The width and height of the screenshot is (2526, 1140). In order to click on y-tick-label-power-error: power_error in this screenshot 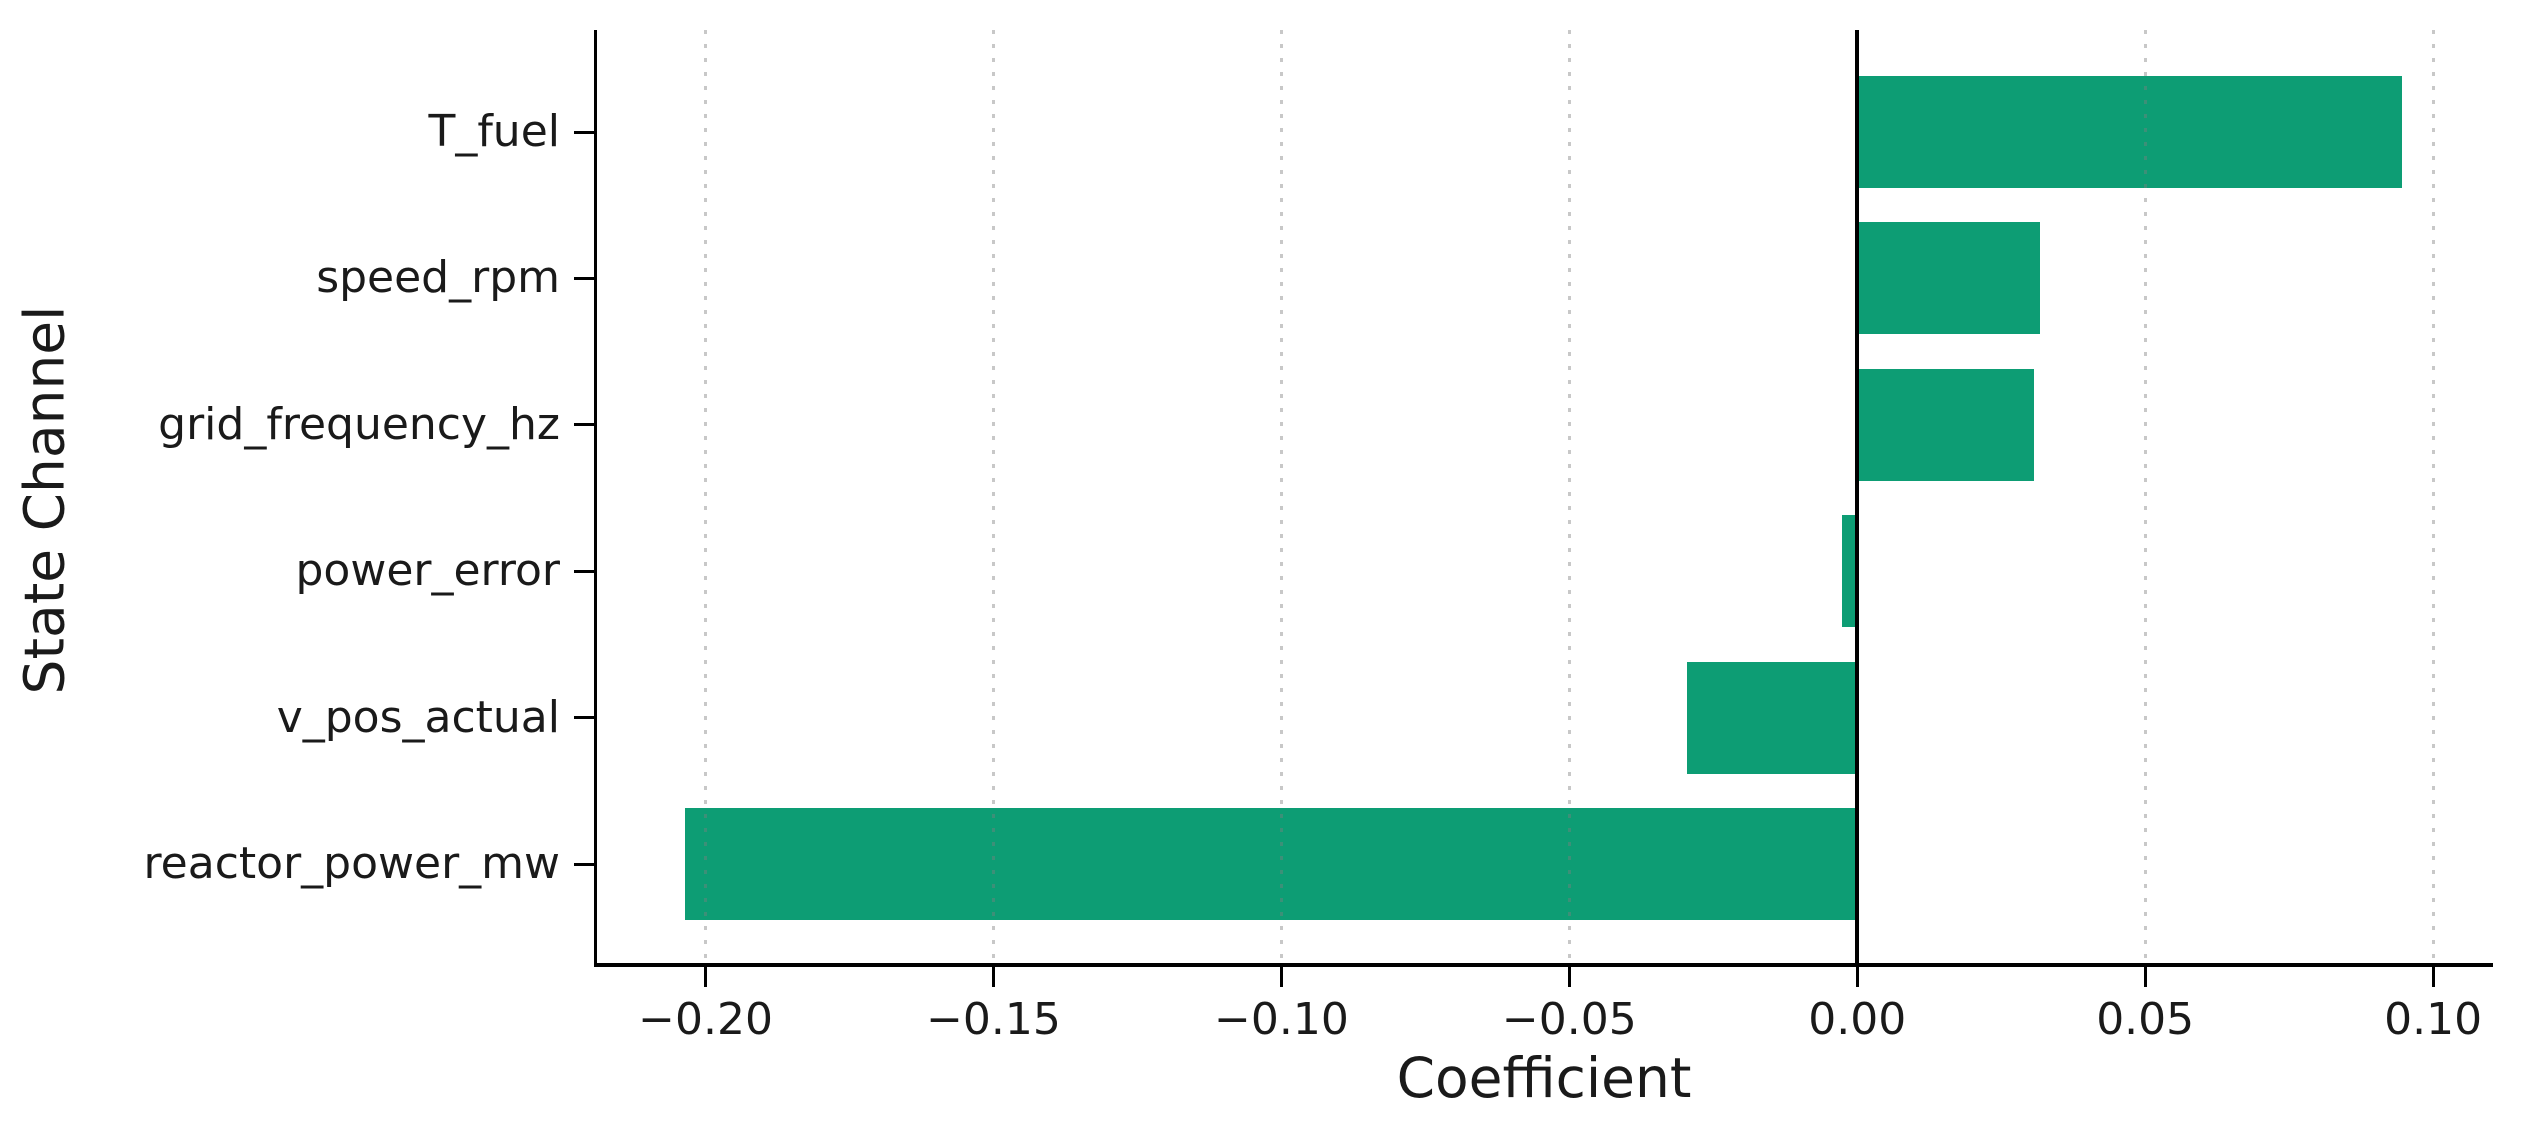, I will do `click(427, 571)`.